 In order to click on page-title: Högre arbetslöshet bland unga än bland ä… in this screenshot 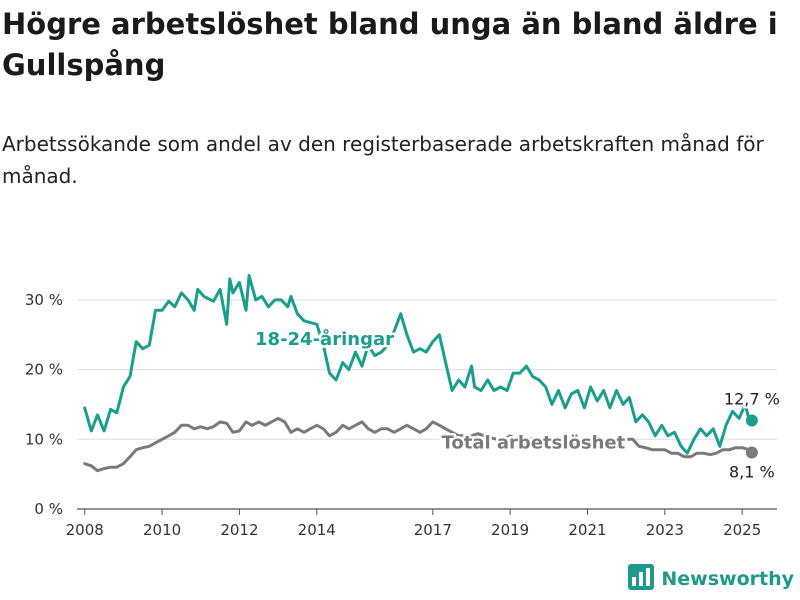, I will do `click(390, 44)`.